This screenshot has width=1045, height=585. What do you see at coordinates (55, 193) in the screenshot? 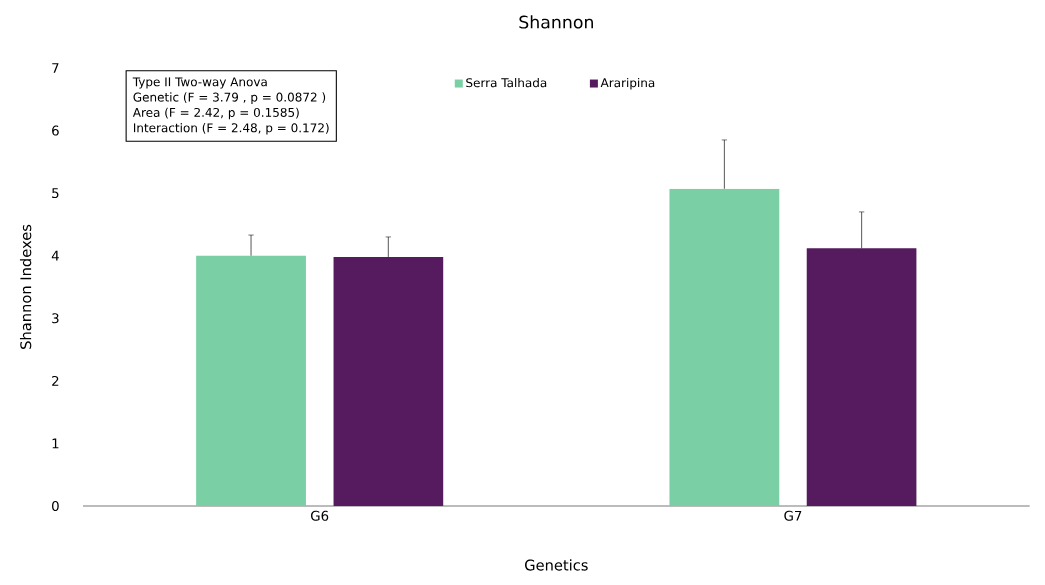
I see `y-tick-label: 5` at bounding box center [55, 193].